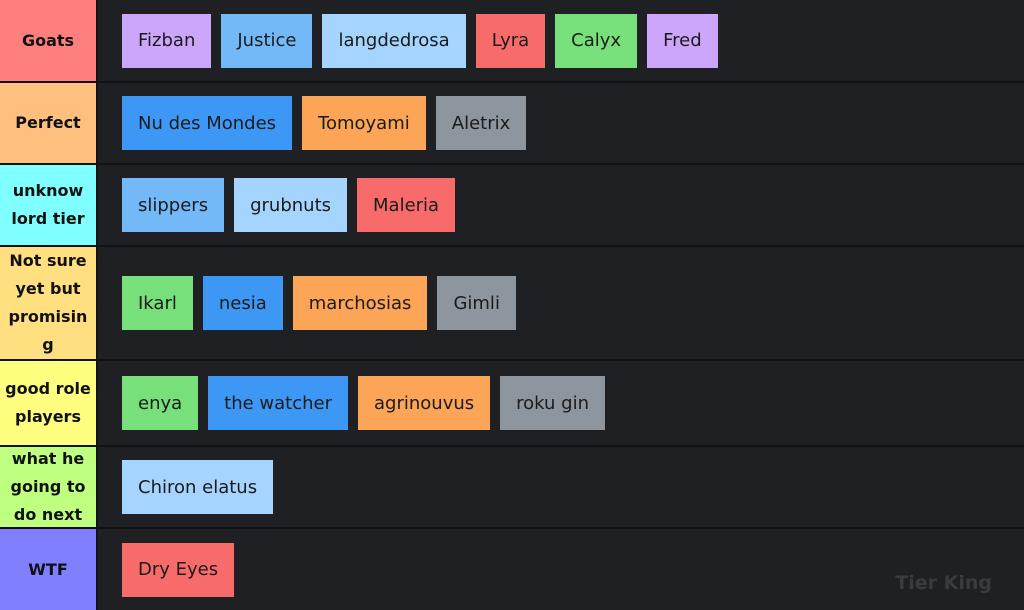 This screenshot has width=1024, height=610. What do you see at coordinates (476, 303) in the screenshot?
I see `tier-item: Gimli` at bounding box center [476, 303].